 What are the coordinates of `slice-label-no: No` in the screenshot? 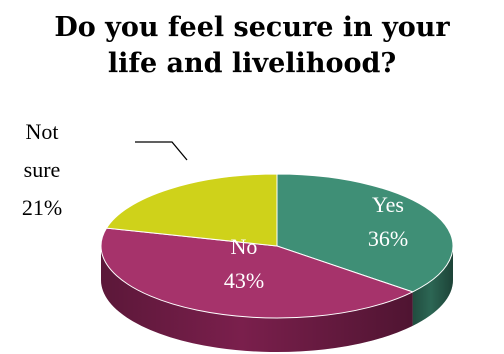 It's located at (244, 246).